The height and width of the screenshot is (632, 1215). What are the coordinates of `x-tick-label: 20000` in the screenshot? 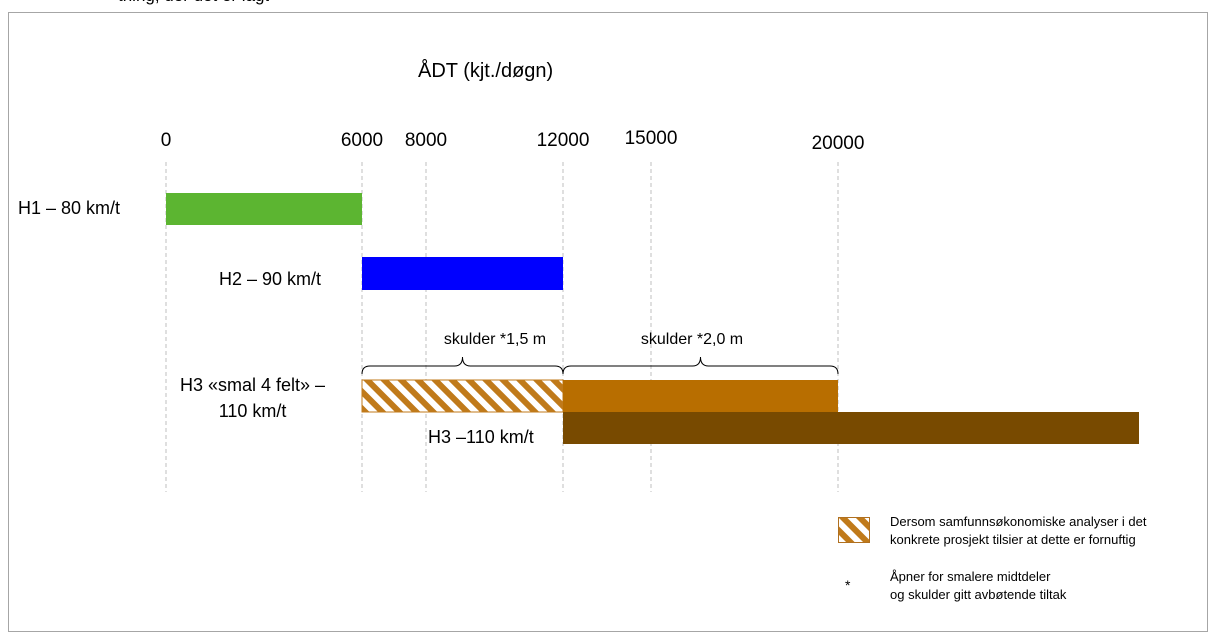 It's located at (838, 143).